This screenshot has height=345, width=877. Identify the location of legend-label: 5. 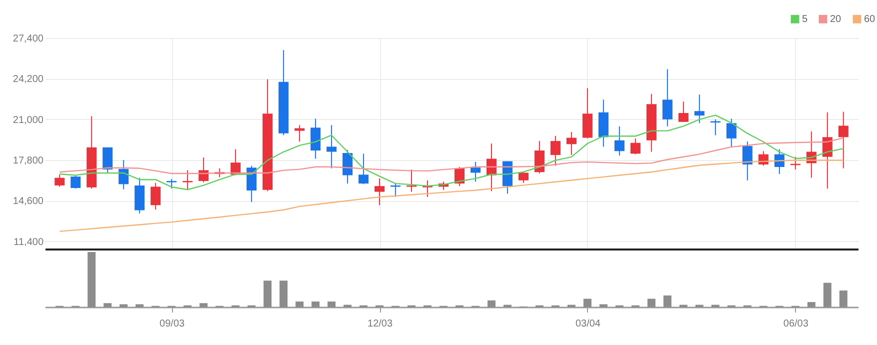
(805, 20).